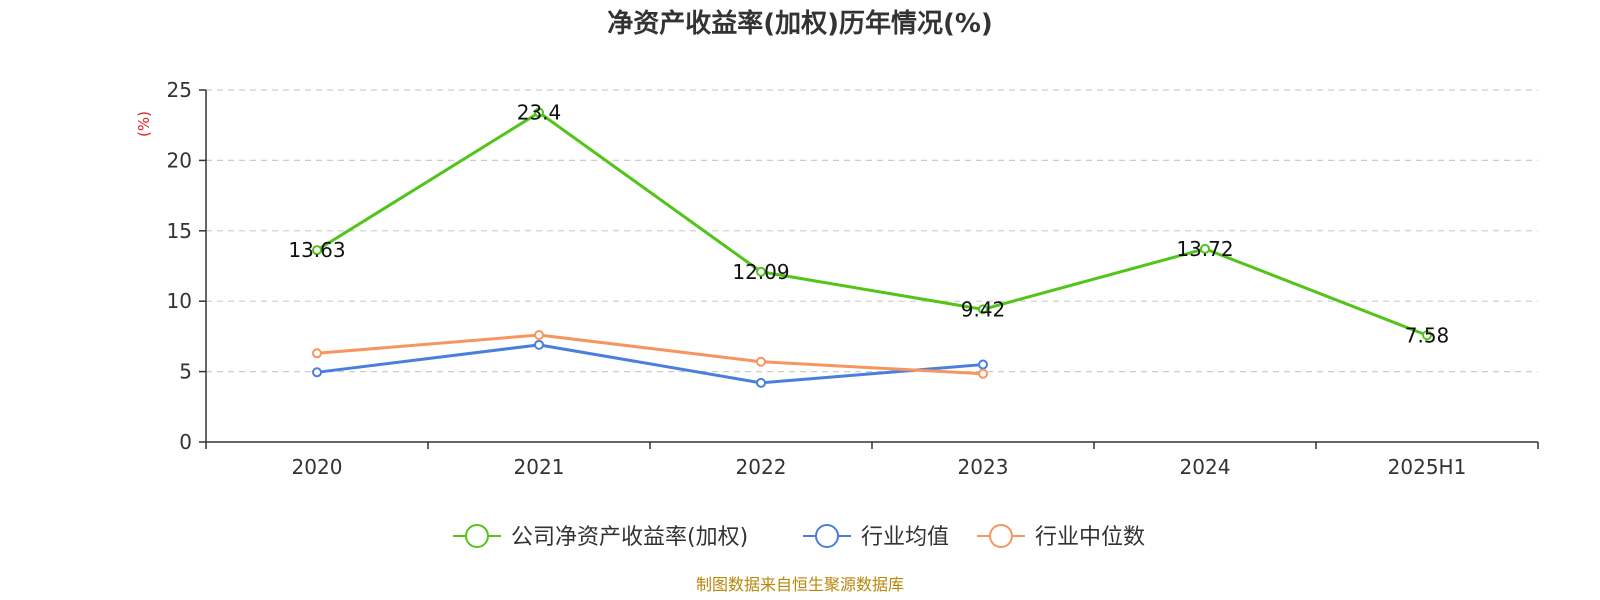 This screenshot has width=1600, height=600. Describe the element at coordinates (179, 231) in the screenshot. I see `y-tick-label: 15` at that location.